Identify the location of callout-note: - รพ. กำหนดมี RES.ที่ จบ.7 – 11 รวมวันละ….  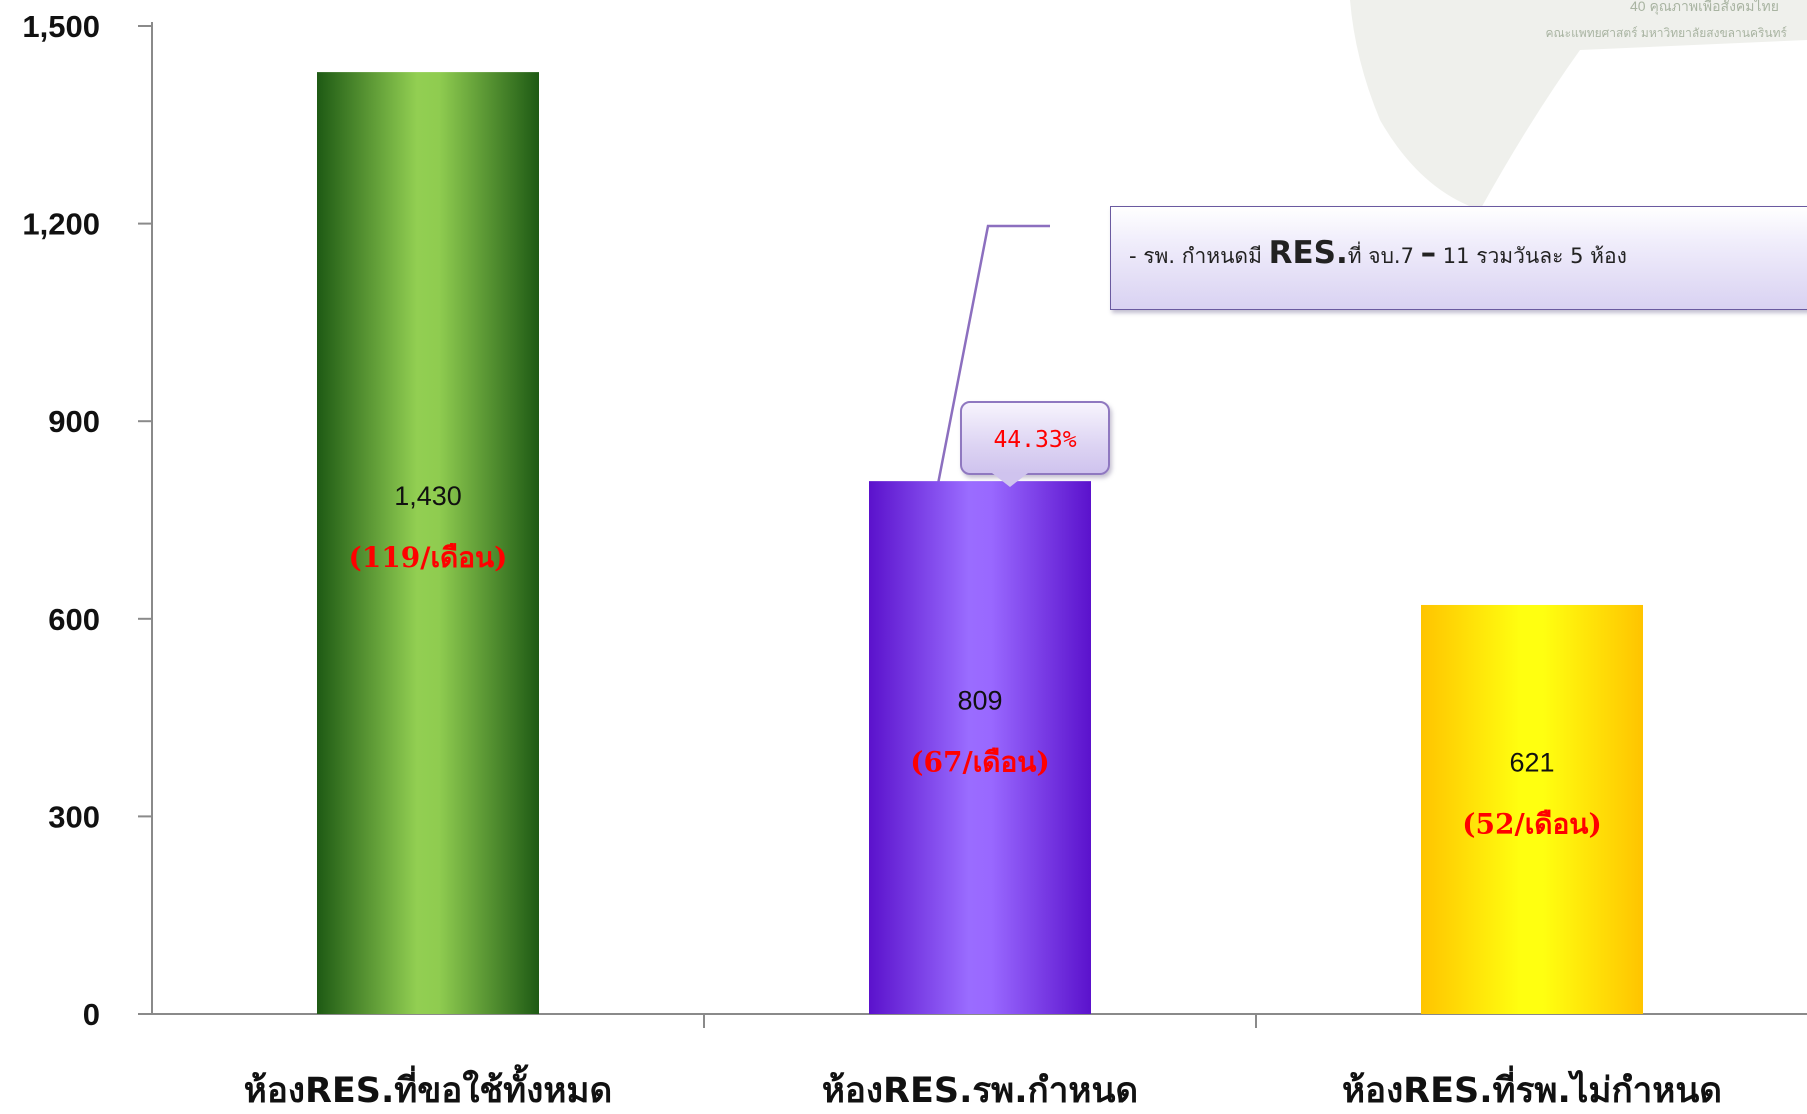
(1458, 258).